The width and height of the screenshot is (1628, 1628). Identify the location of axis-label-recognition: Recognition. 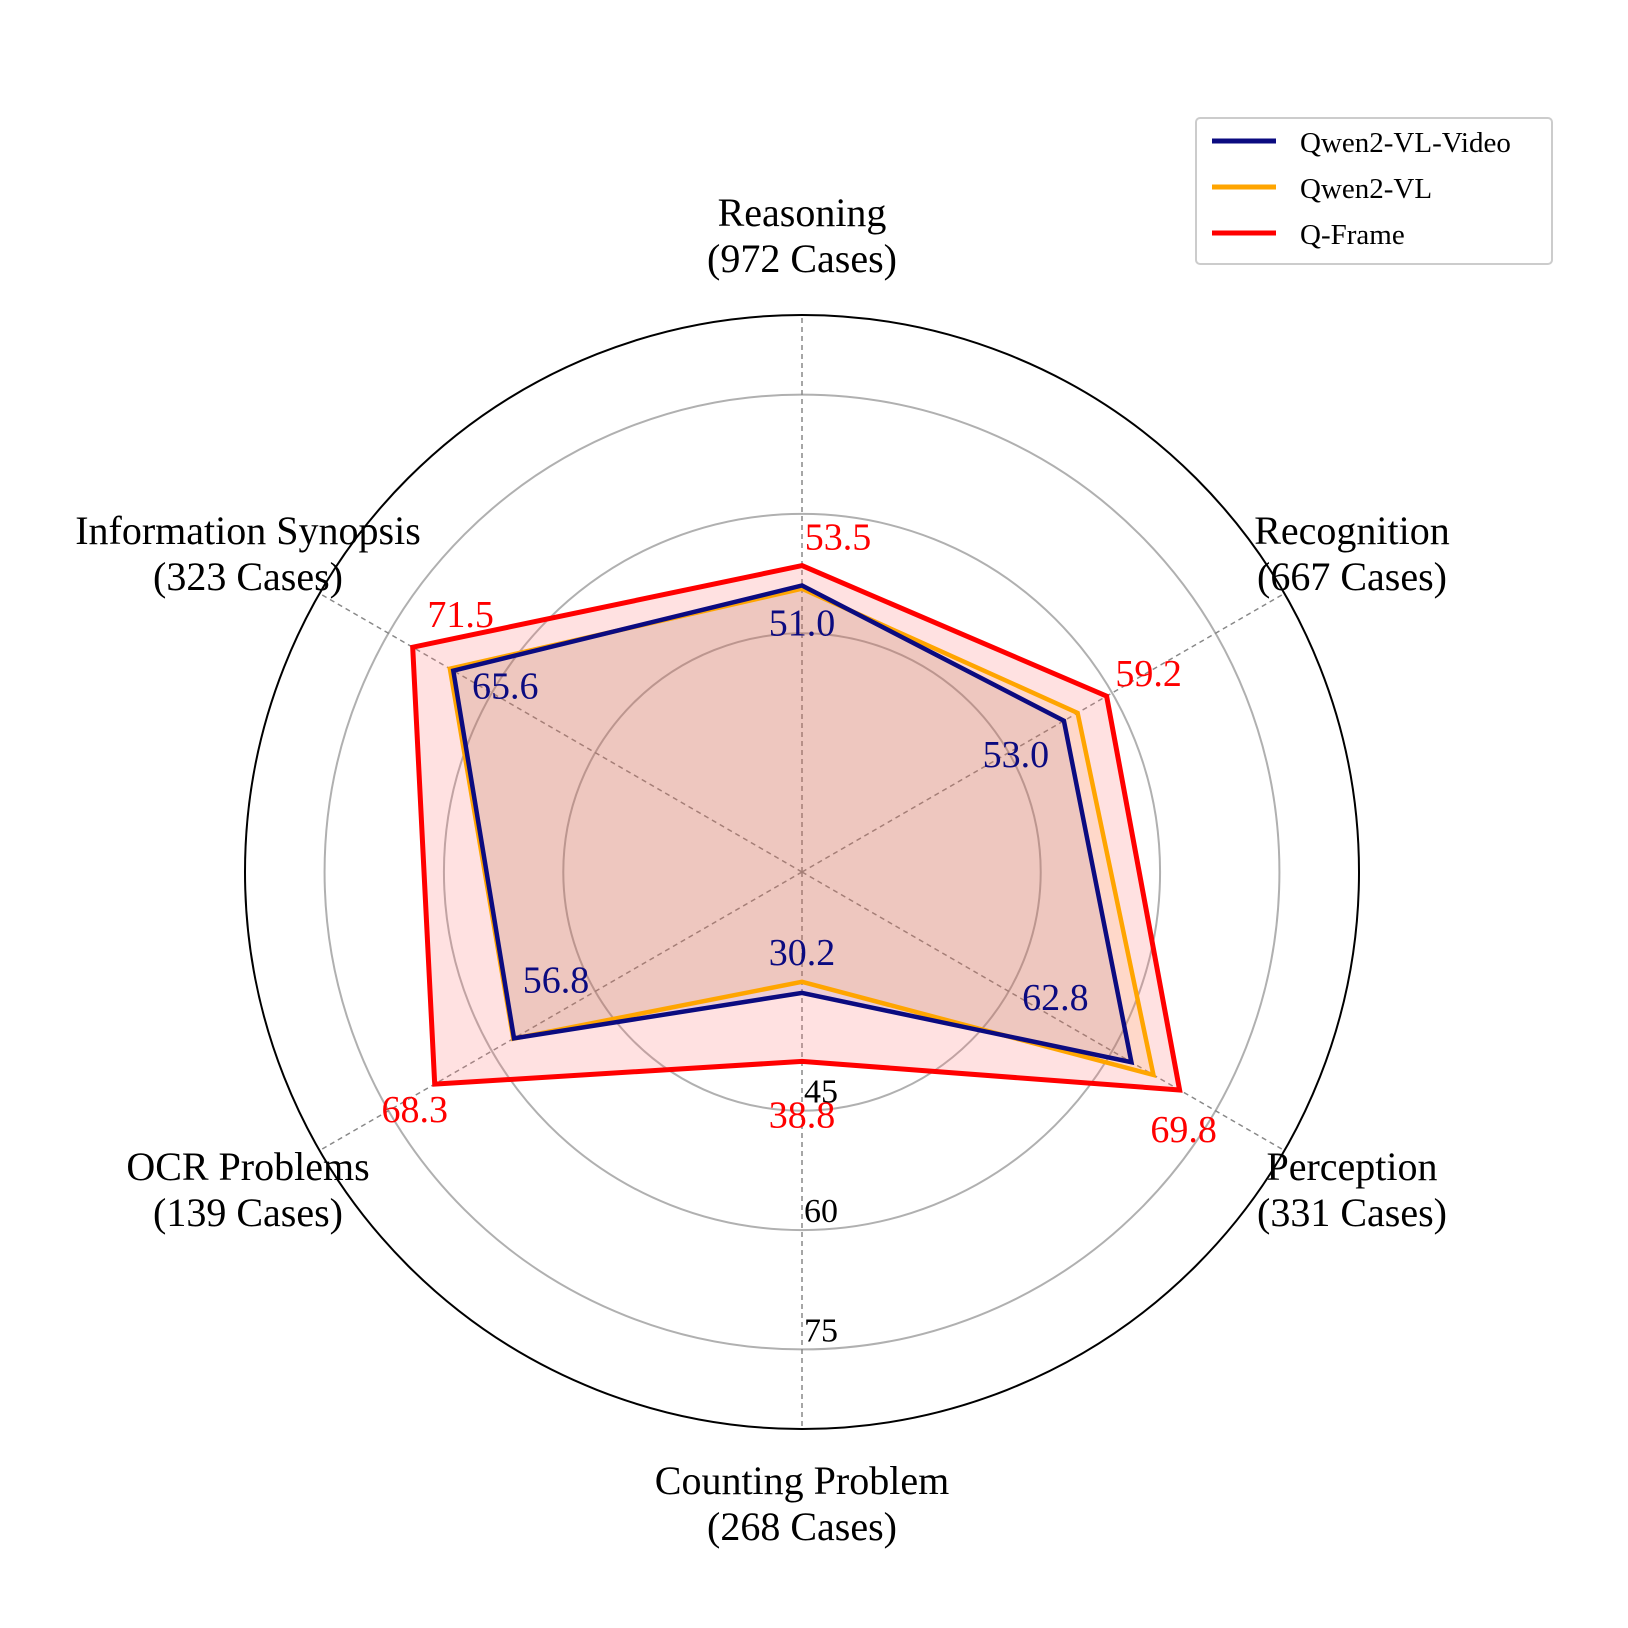
(1352, 530).